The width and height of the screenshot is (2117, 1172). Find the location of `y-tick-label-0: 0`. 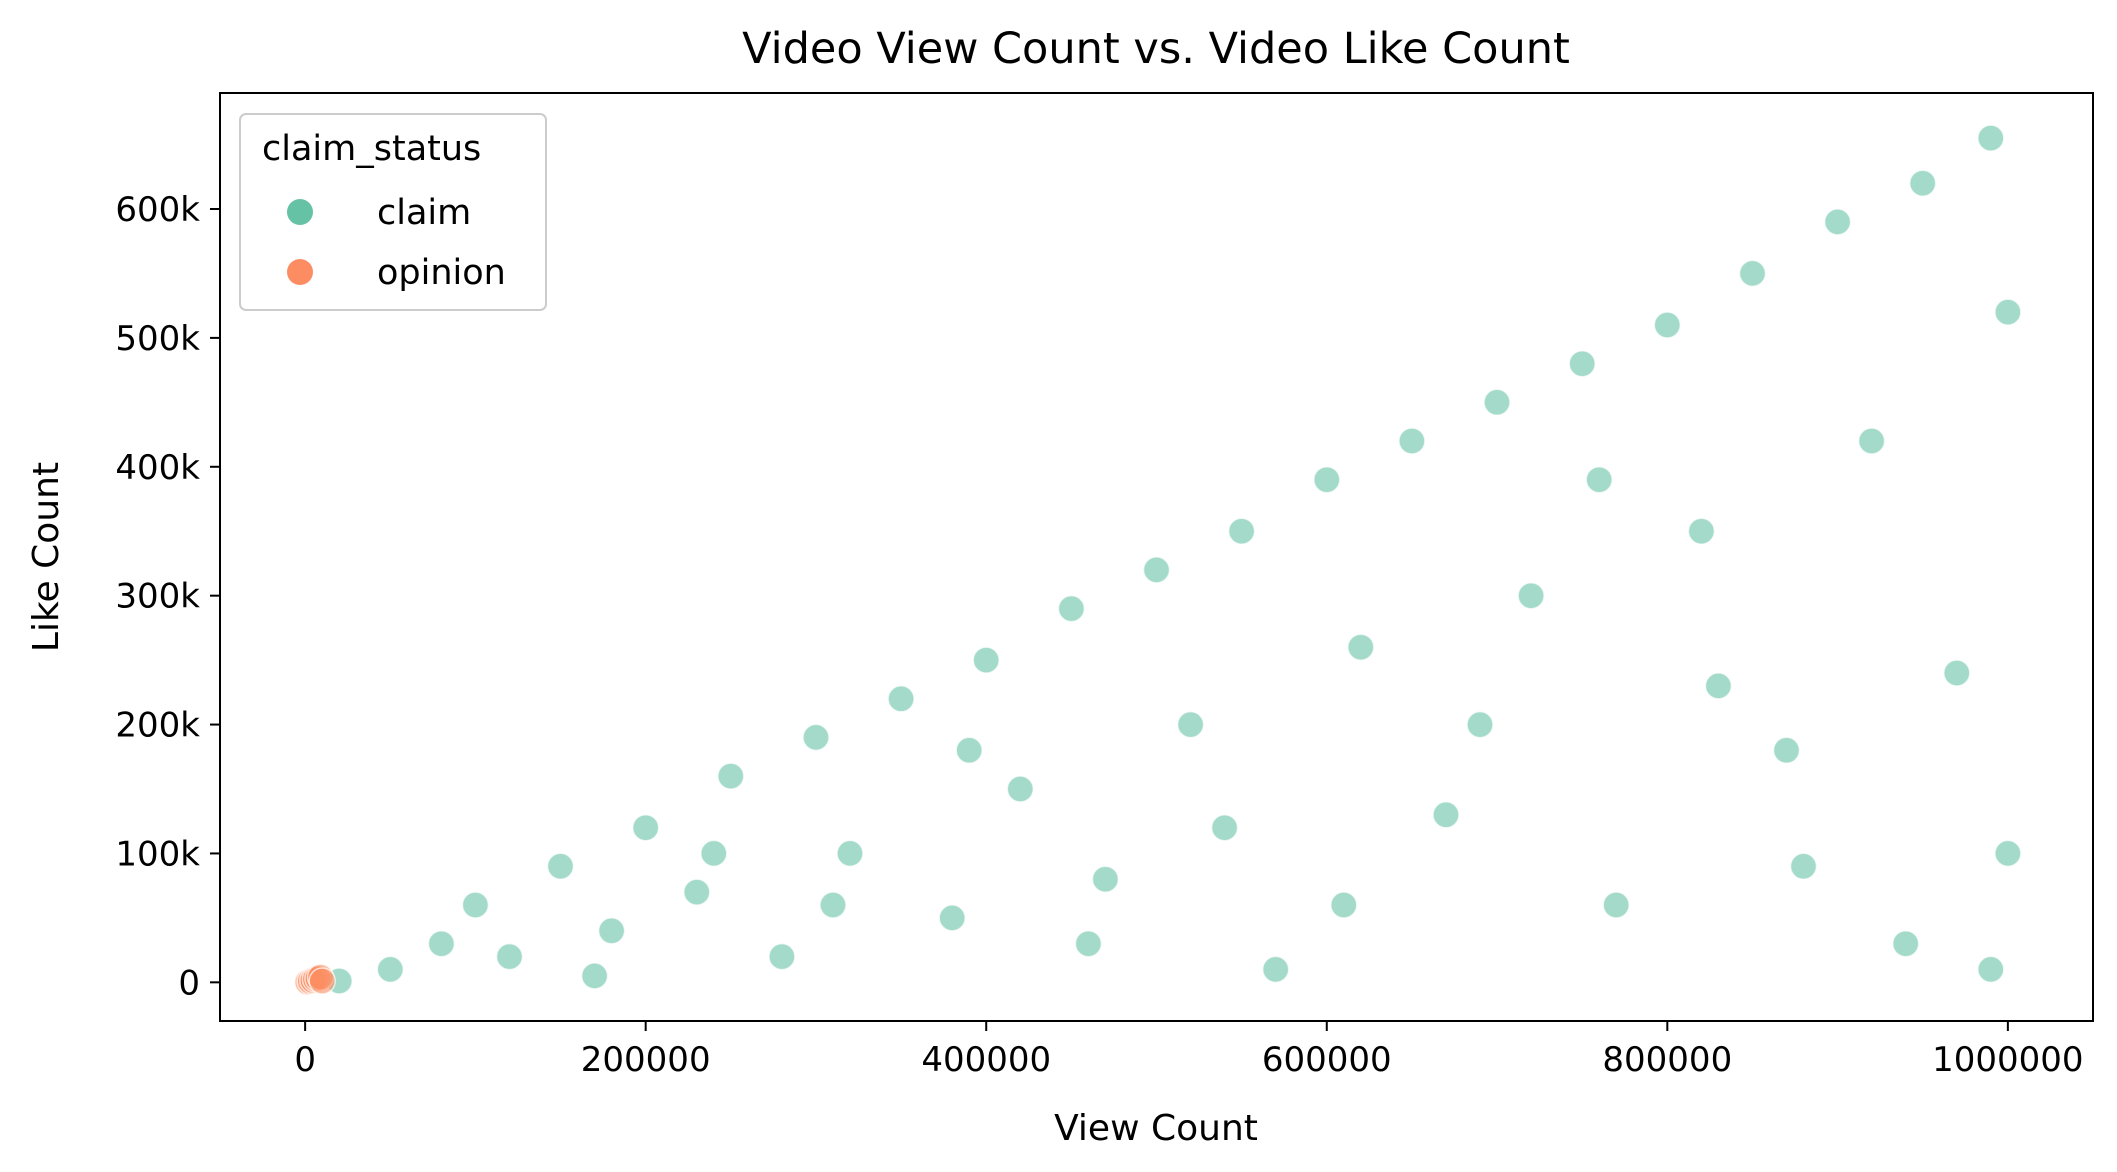

y-tick-label-0: 0 is located at coordinates (189, 983).